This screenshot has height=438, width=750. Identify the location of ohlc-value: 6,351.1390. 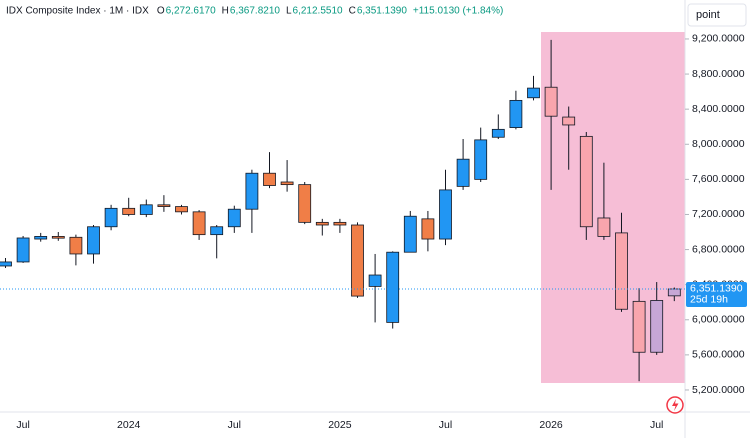
(382, 11).